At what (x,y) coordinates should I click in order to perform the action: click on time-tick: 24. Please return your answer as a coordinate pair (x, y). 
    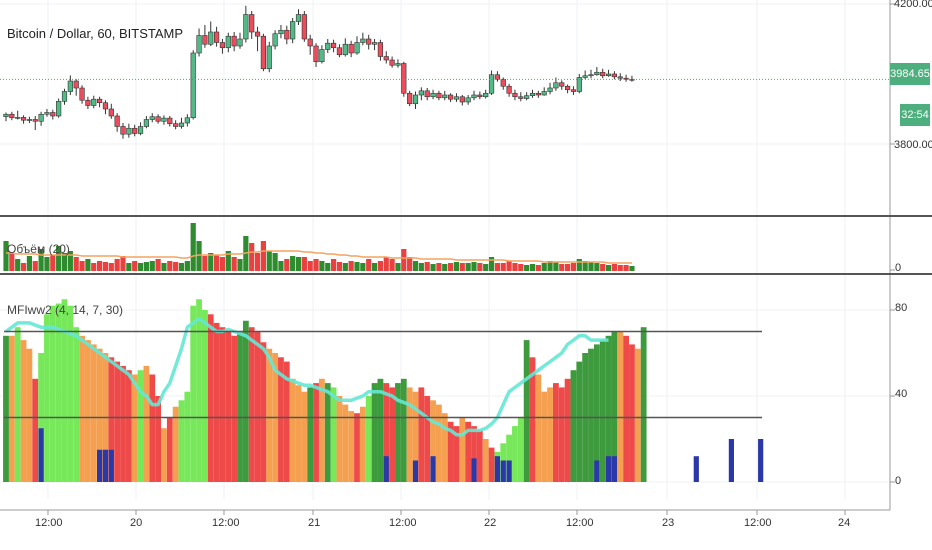
    Looking at the image, I should click on (844, 523).